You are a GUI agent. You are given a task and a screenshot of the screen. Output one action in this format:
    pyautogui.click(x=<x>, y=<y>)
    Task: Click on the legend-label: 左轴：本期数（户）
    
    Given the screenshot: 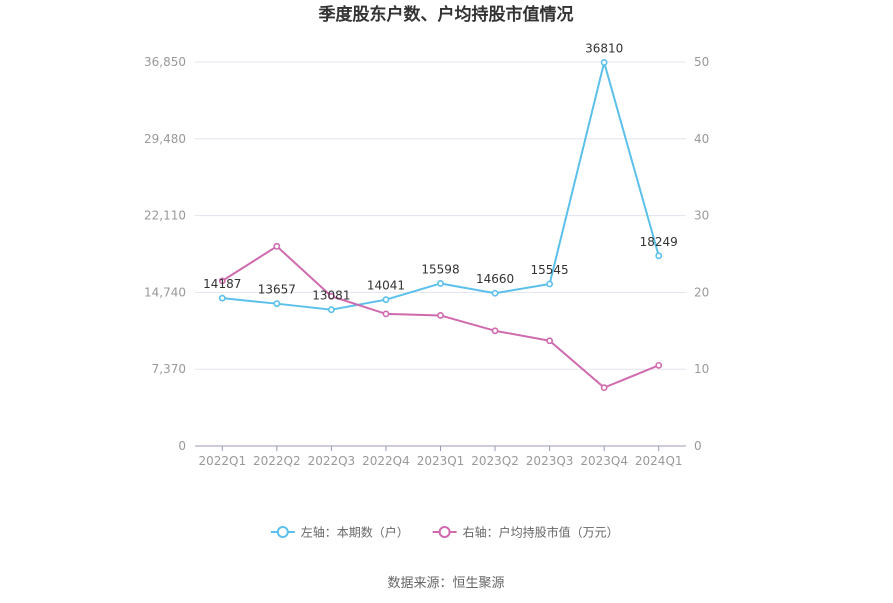 What is the action you would take?
    pyautogui.click(x=355, y=532)
    